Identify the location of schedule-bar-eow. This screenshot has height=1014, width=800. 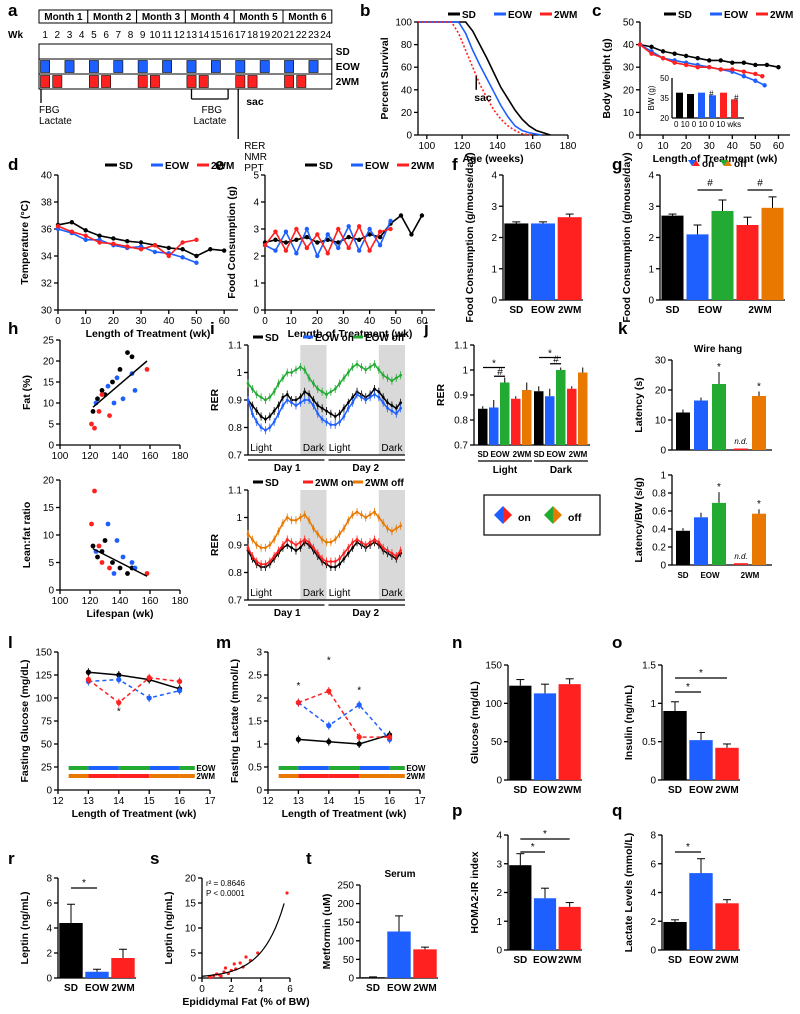
(374, 768).